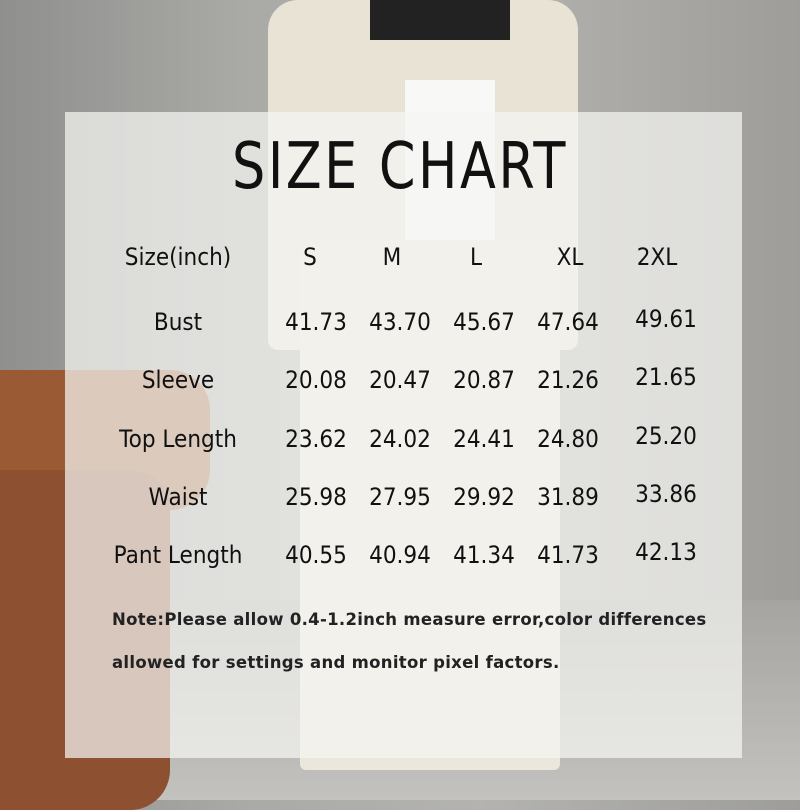  I want to click on table-cell: 45.67, so click(484, 322).